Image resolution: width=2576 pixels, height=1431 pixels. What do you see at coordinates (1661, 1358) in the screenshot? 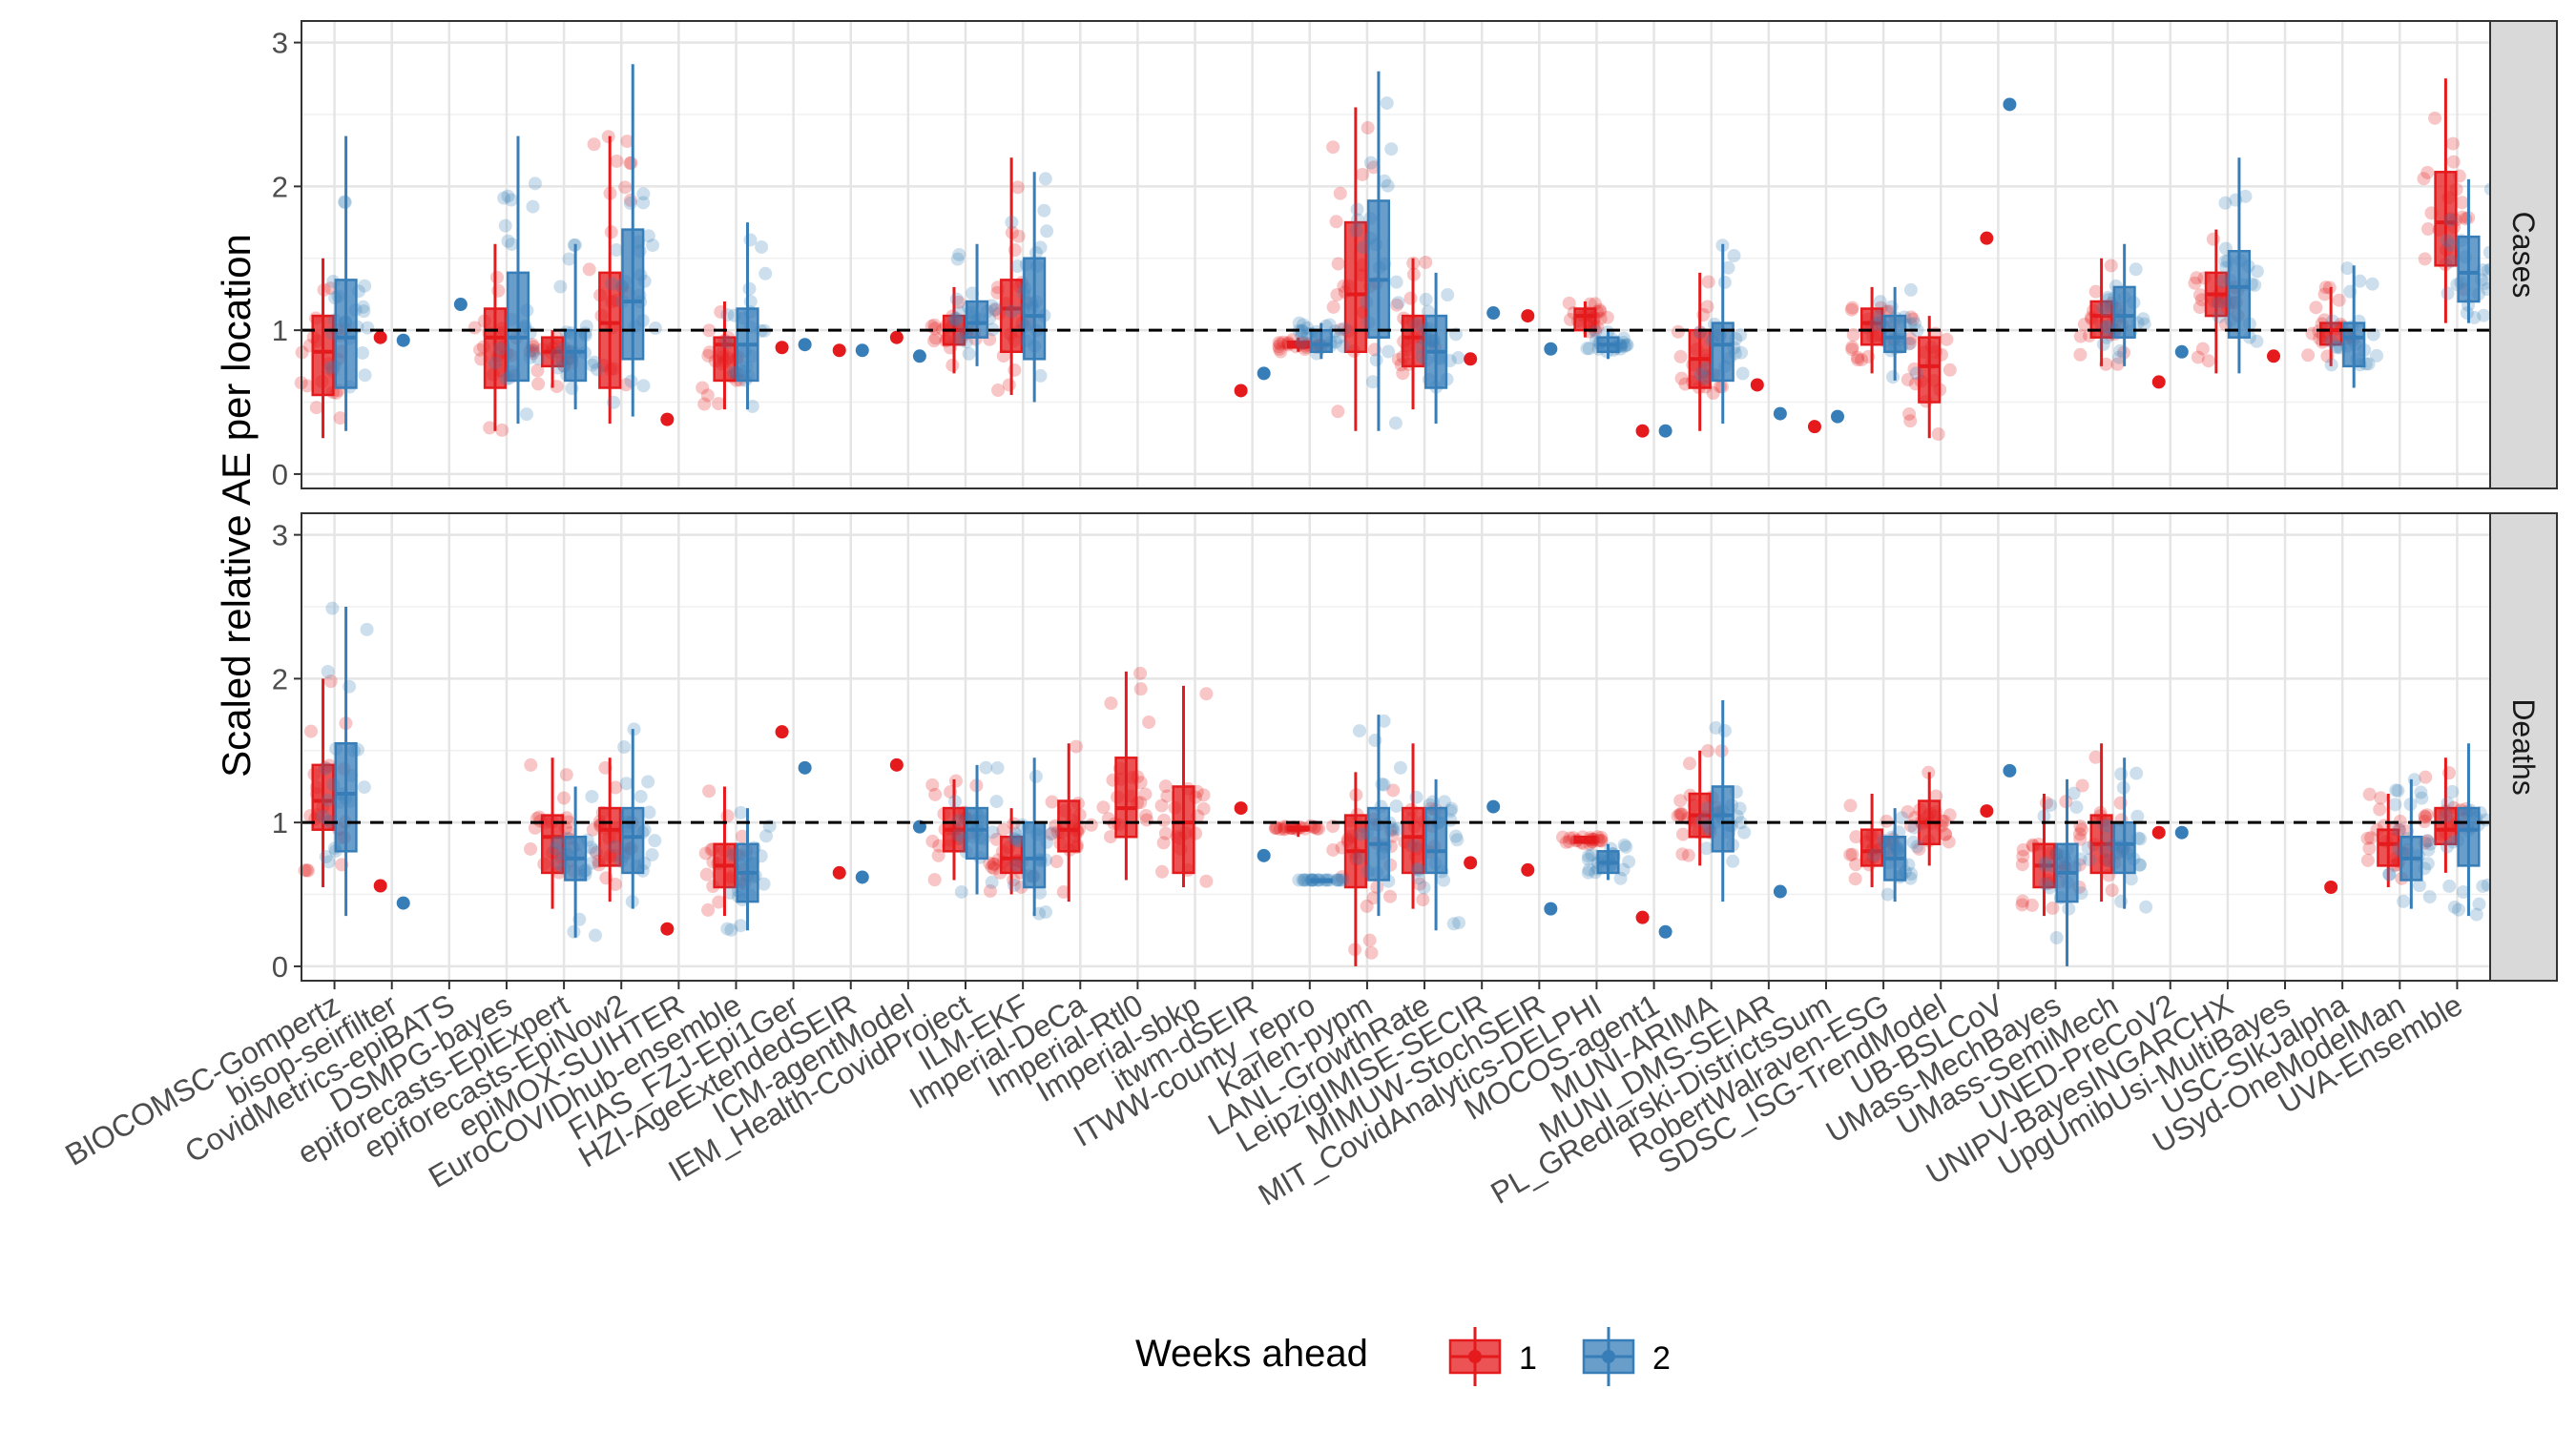
I see `legend-label: 2` at bounding box center [1661, 1358].